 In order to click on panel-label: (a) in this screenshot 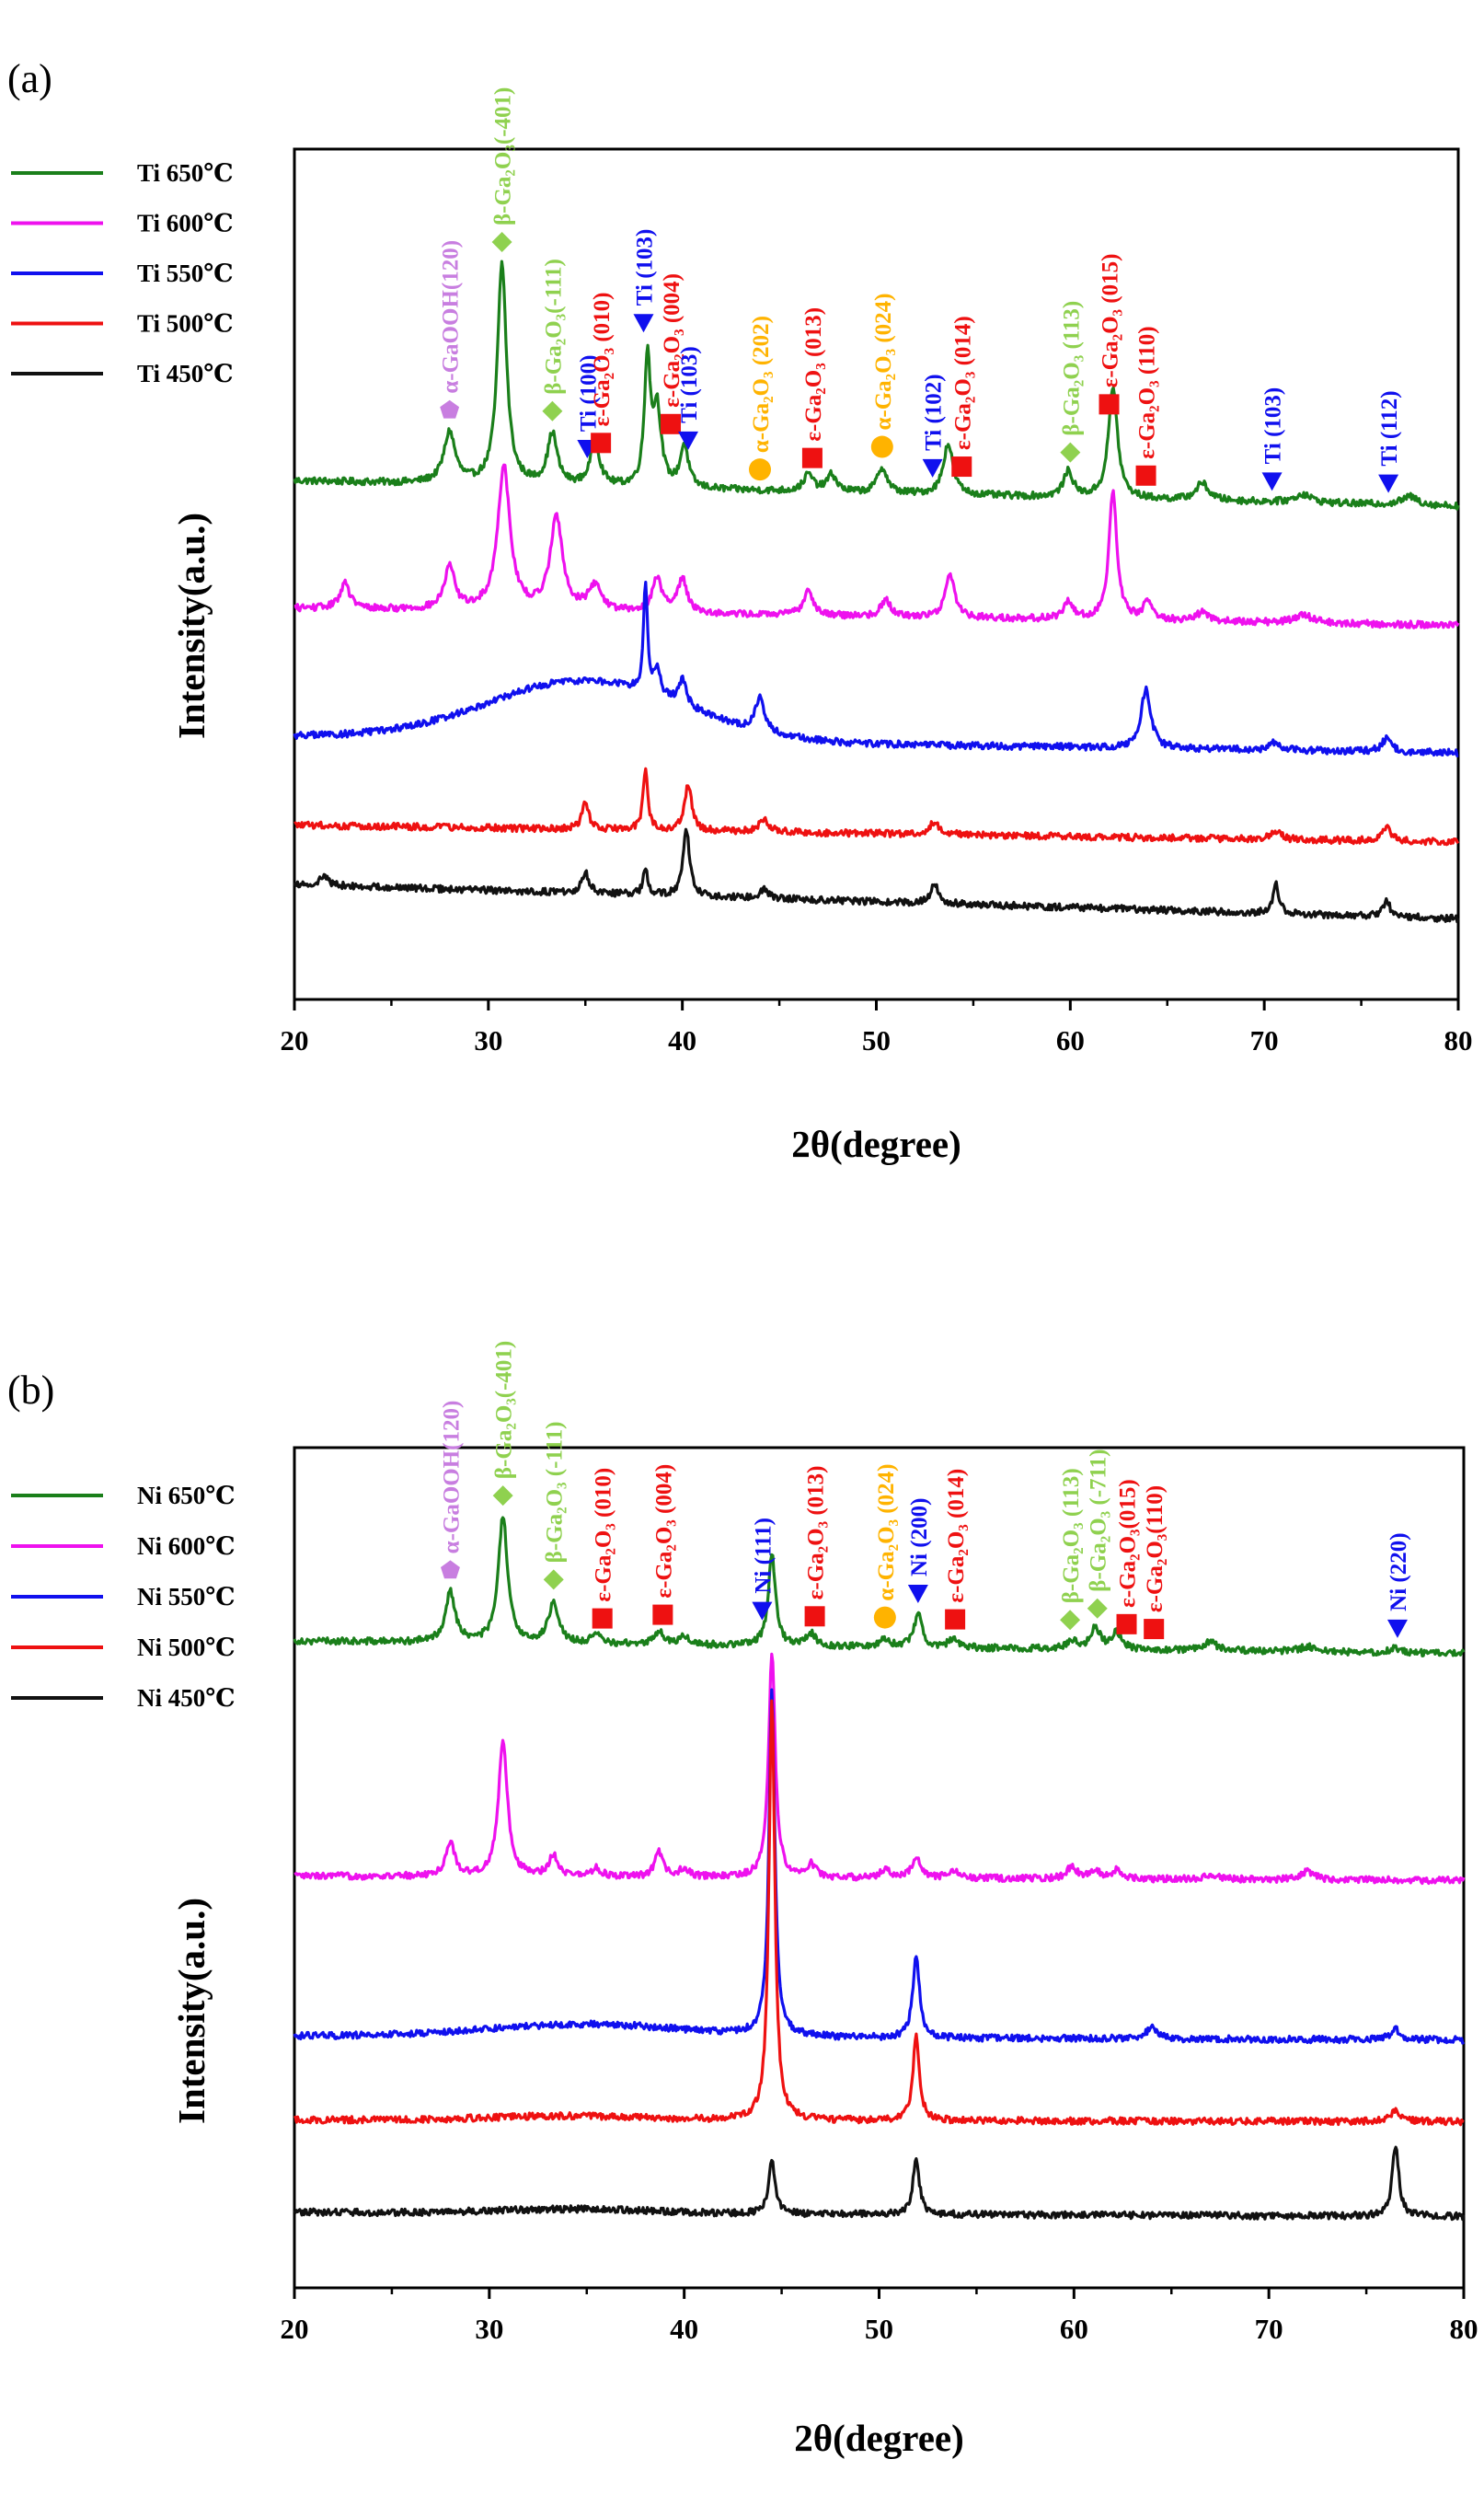, I will do `click(30, 78)`.